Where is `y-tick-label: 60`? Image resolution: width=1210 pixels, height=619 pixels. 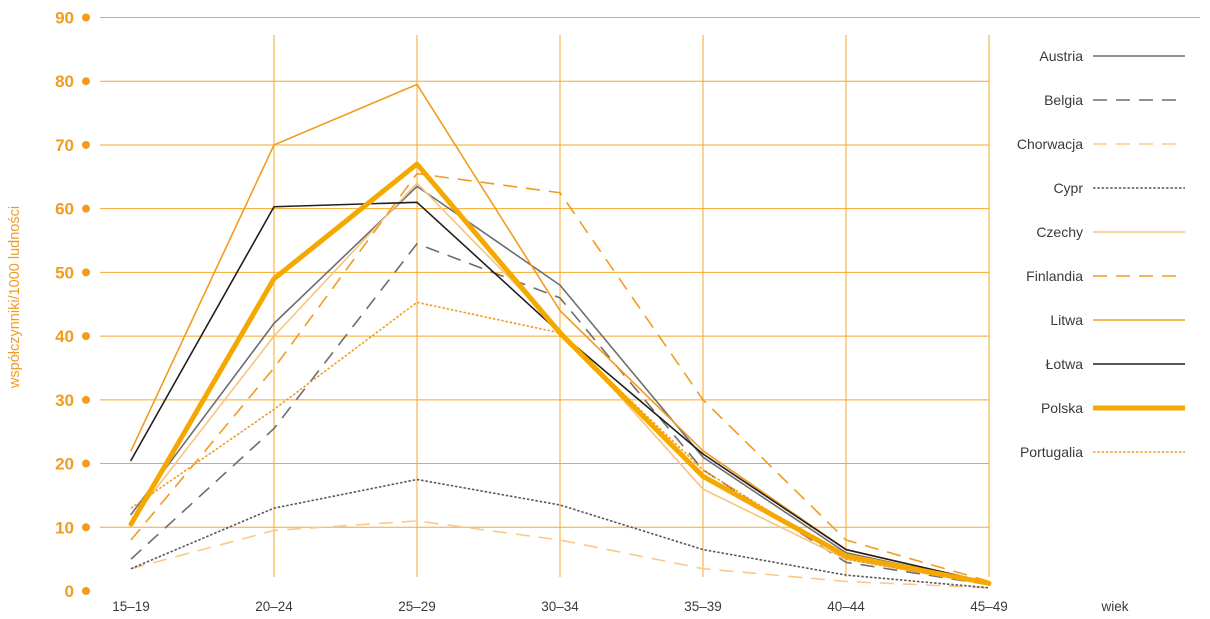 y-tick-label: 60 is located at coordinates (64, 209).